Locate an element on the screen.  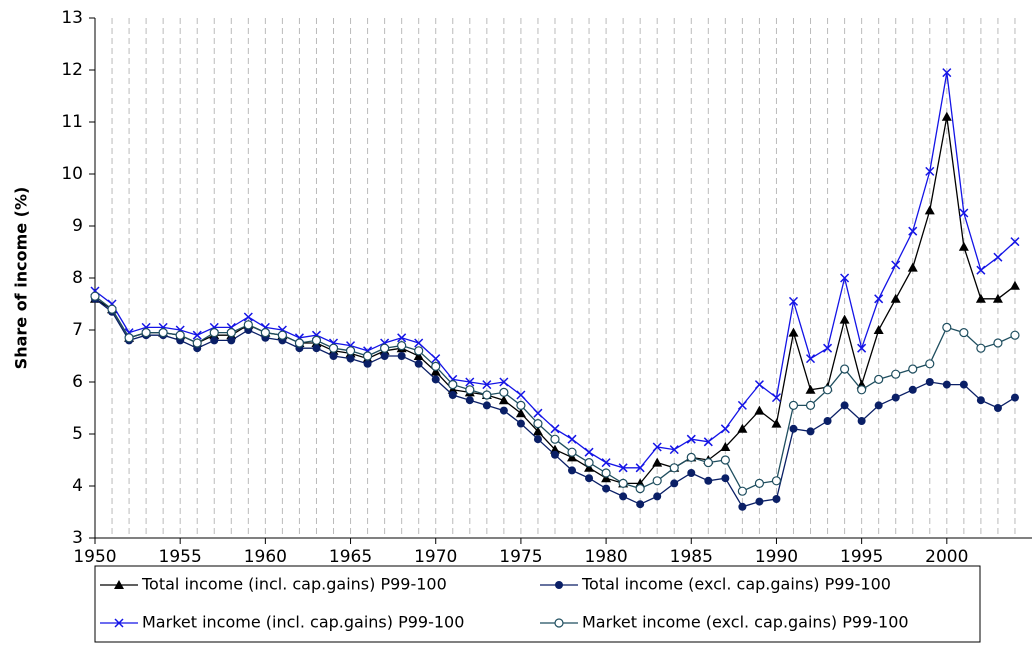
legend-label: Total income (excl. cap.gains) P99-100 is located at coordinates (736, 584).